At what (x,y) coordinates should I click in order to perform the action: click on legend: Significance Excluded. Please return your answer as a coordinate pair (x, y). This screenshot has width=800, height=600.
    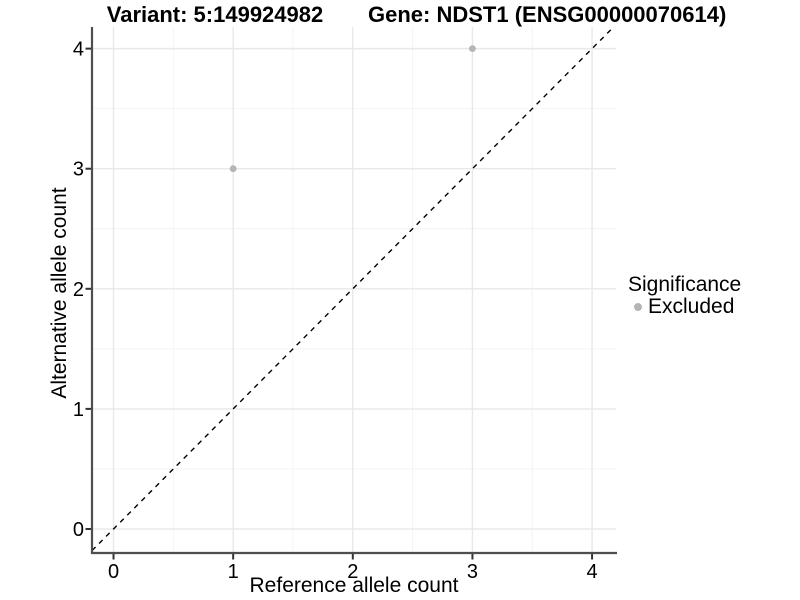
    Looking at the image, I should click on (684, 295).